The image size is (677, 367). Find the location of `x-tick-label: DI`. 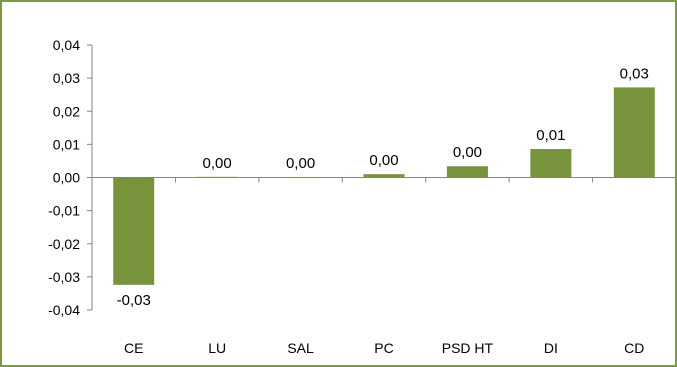

x-tick-label: DI is located at coordinates (551, 348).